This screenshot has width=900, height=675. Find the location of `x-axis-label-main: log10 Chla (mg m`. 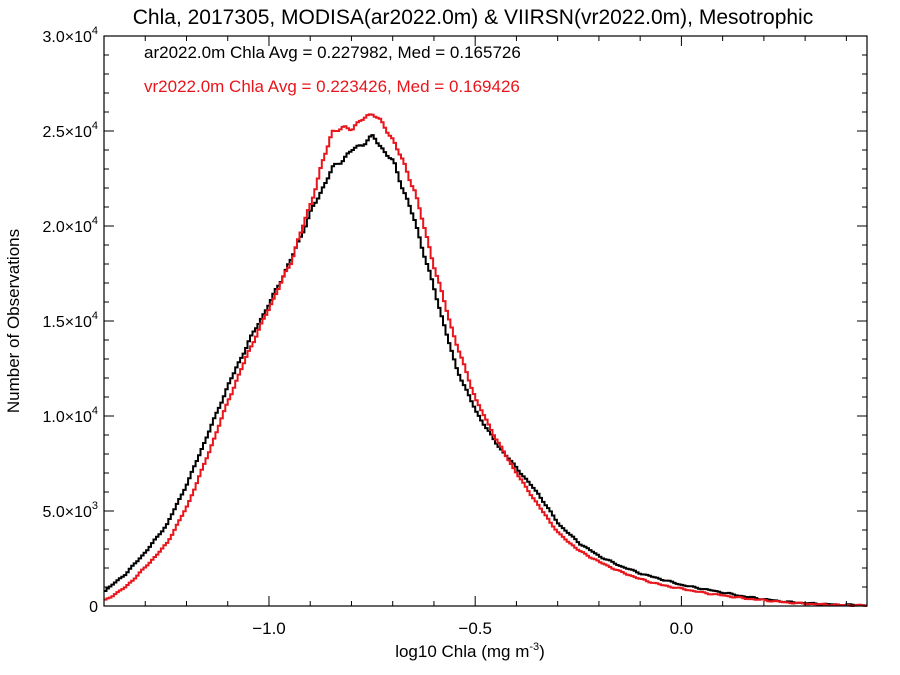

x-axis-label-main: log10 Chla (mg m is located at coordinates (462, 651).